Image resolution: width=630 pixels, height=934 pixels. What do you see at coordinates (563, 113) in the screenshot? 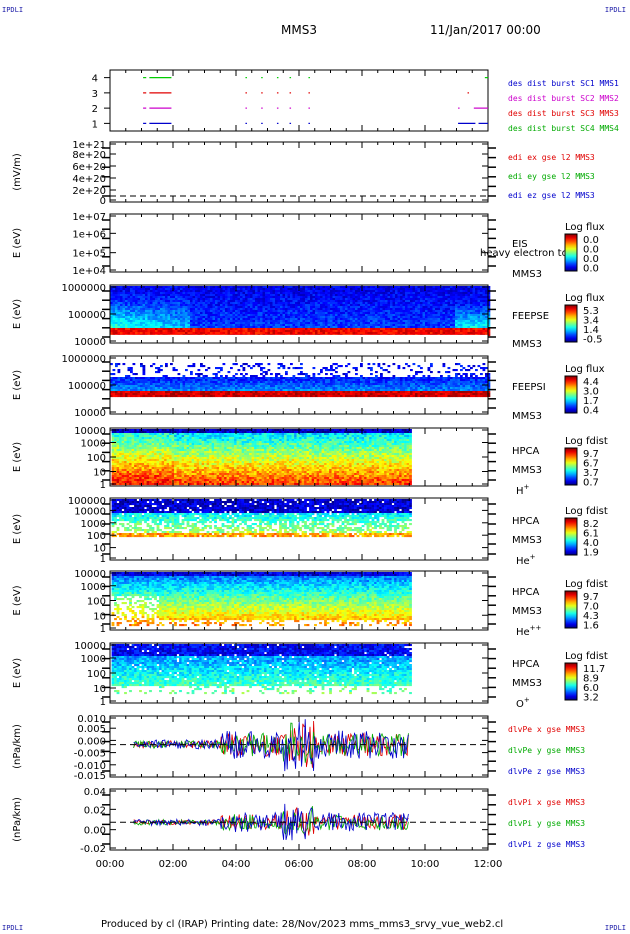
I see `legend-entry: des dist burst SC3 MMS3` at bounding box center [563, 113].